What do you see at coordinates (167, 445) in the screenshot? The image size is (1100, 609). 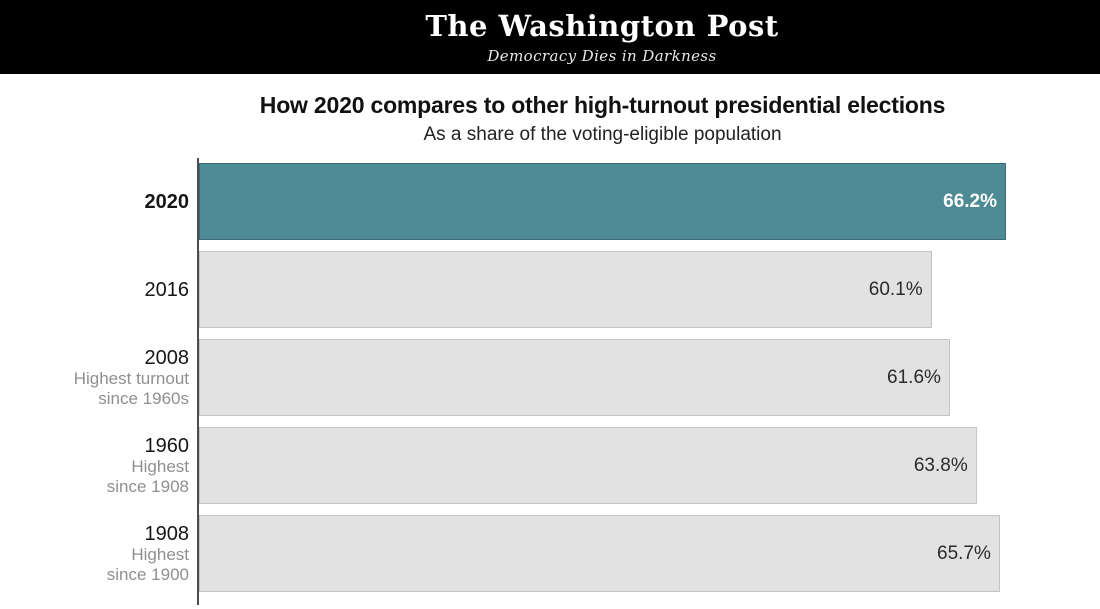 I see `category-year: 1960` at bounding box center [167, 445].